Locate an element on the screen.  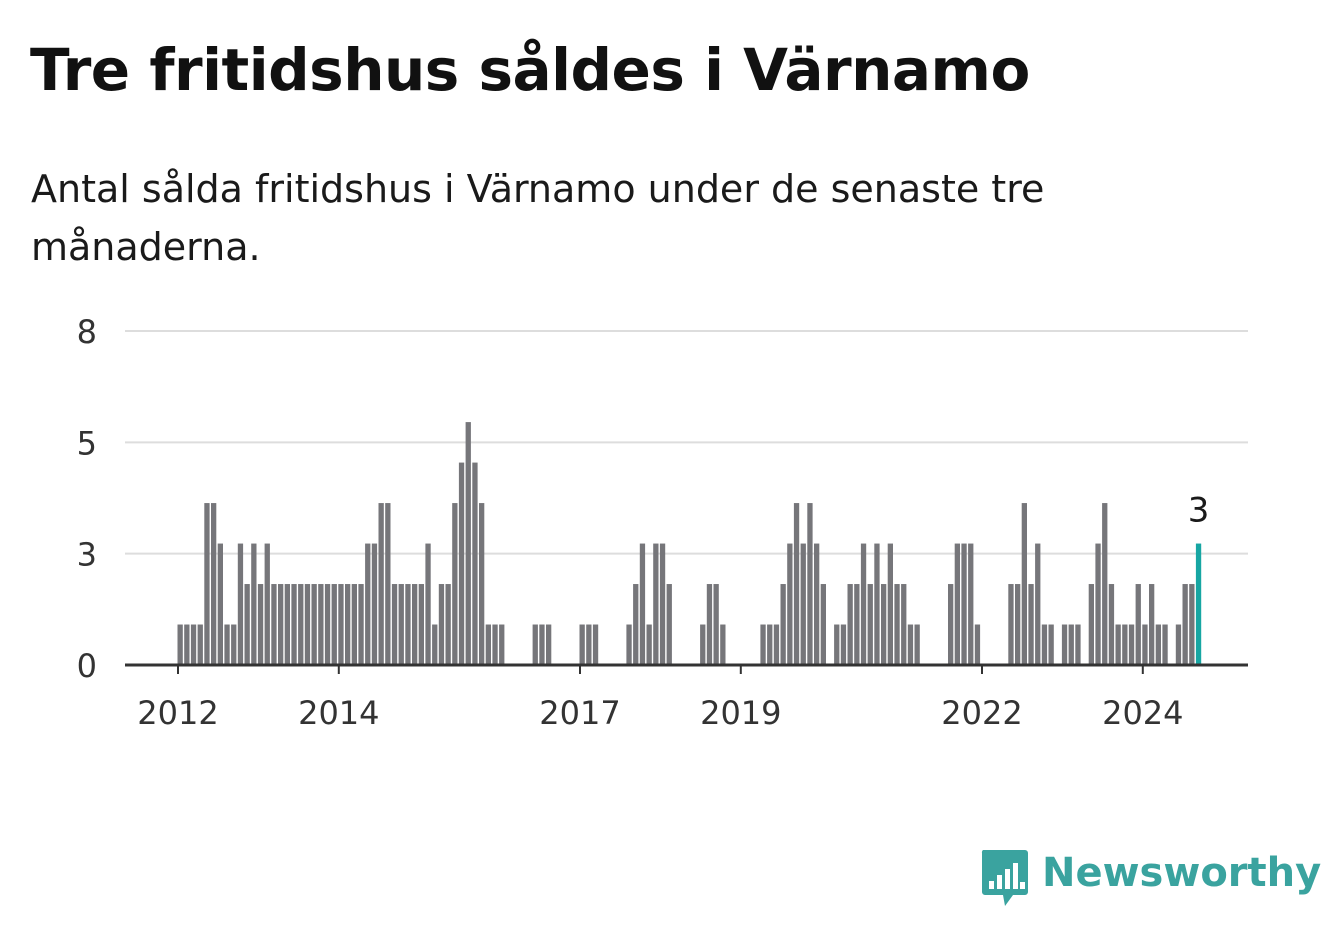
x-tick-label: 2017 is located at coordinates (579, 713).